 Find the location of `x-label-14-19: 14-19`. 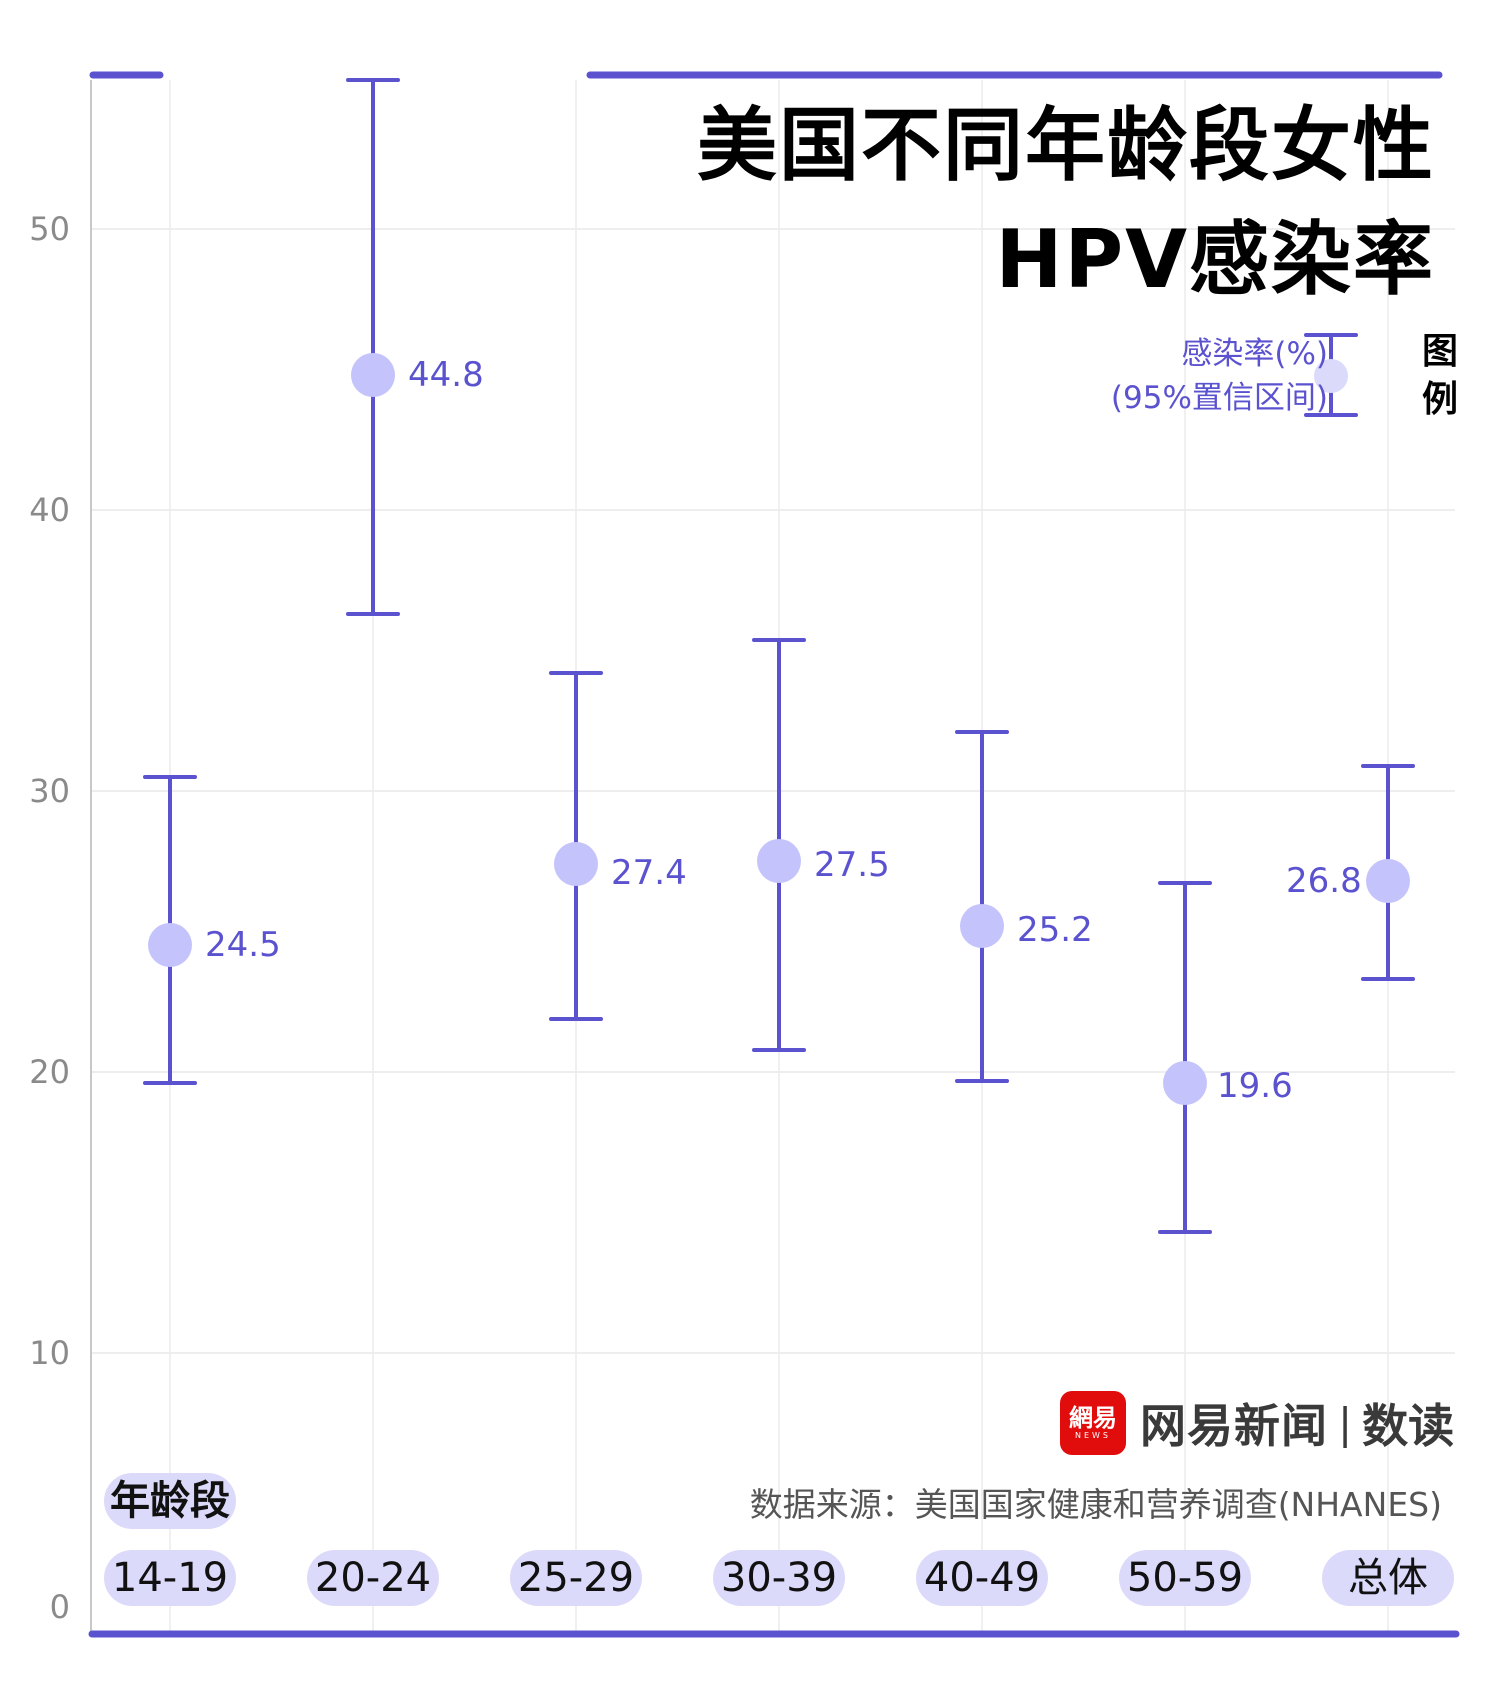

x-label-14-19: 14-19 is located at coordinates (170, 1578).